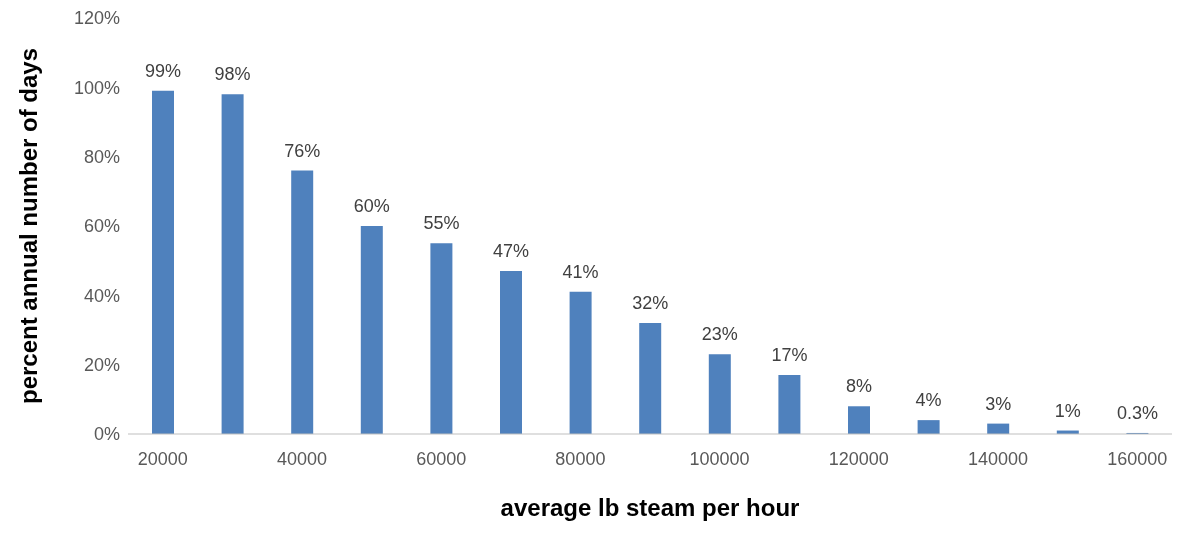 This screenshot has width=1200, height=552. I want to click on data-label: 23%, so click(719, 334).